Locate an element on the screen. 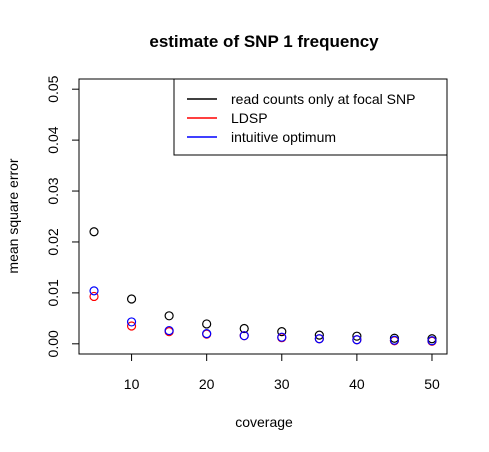  x-tick-label: 10 is located at coordinates (132, 384).